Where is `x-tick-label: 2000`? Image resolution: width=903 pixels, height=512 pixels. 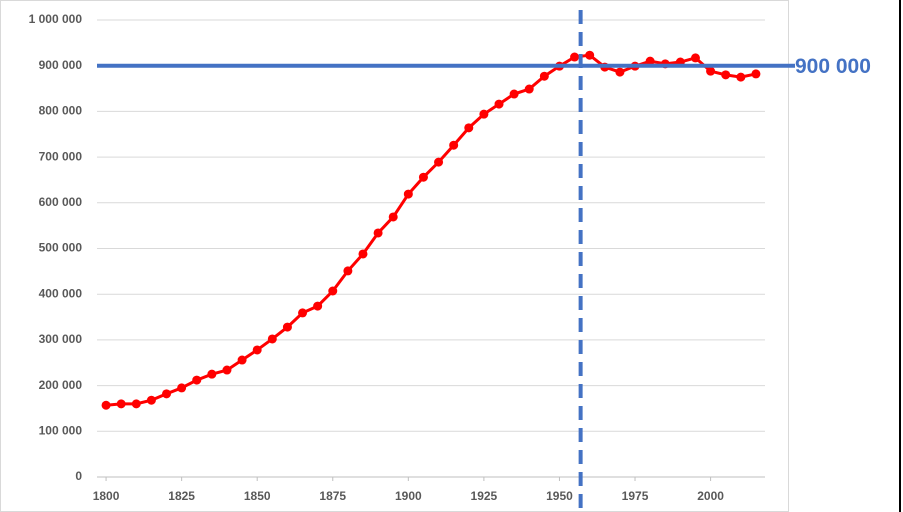 x-tick-label: 2000 is located at coordinates (710, 496).